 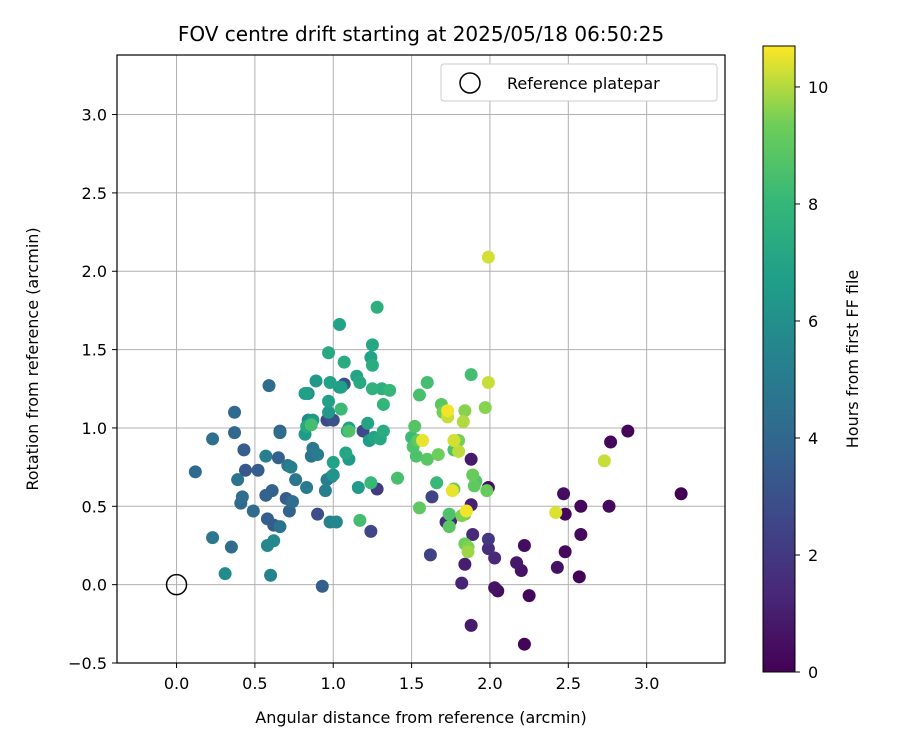 I want to click on y-tick-label: −0.5, so click(x=87, y=663).